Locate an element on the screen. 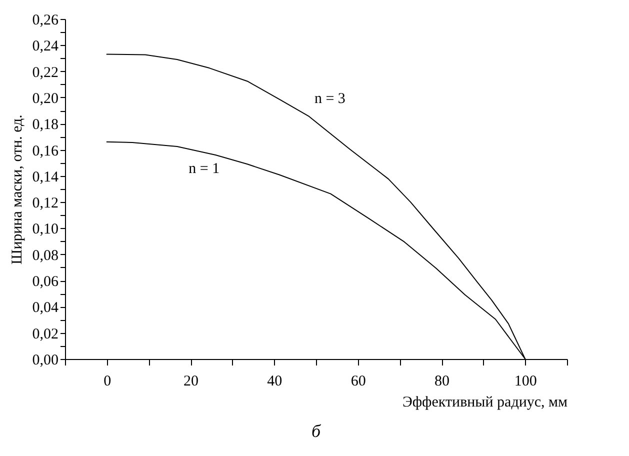 The height and width of the screenshot is (456, 629). x-tick-label: 0 is located at coordinates (108, 382).